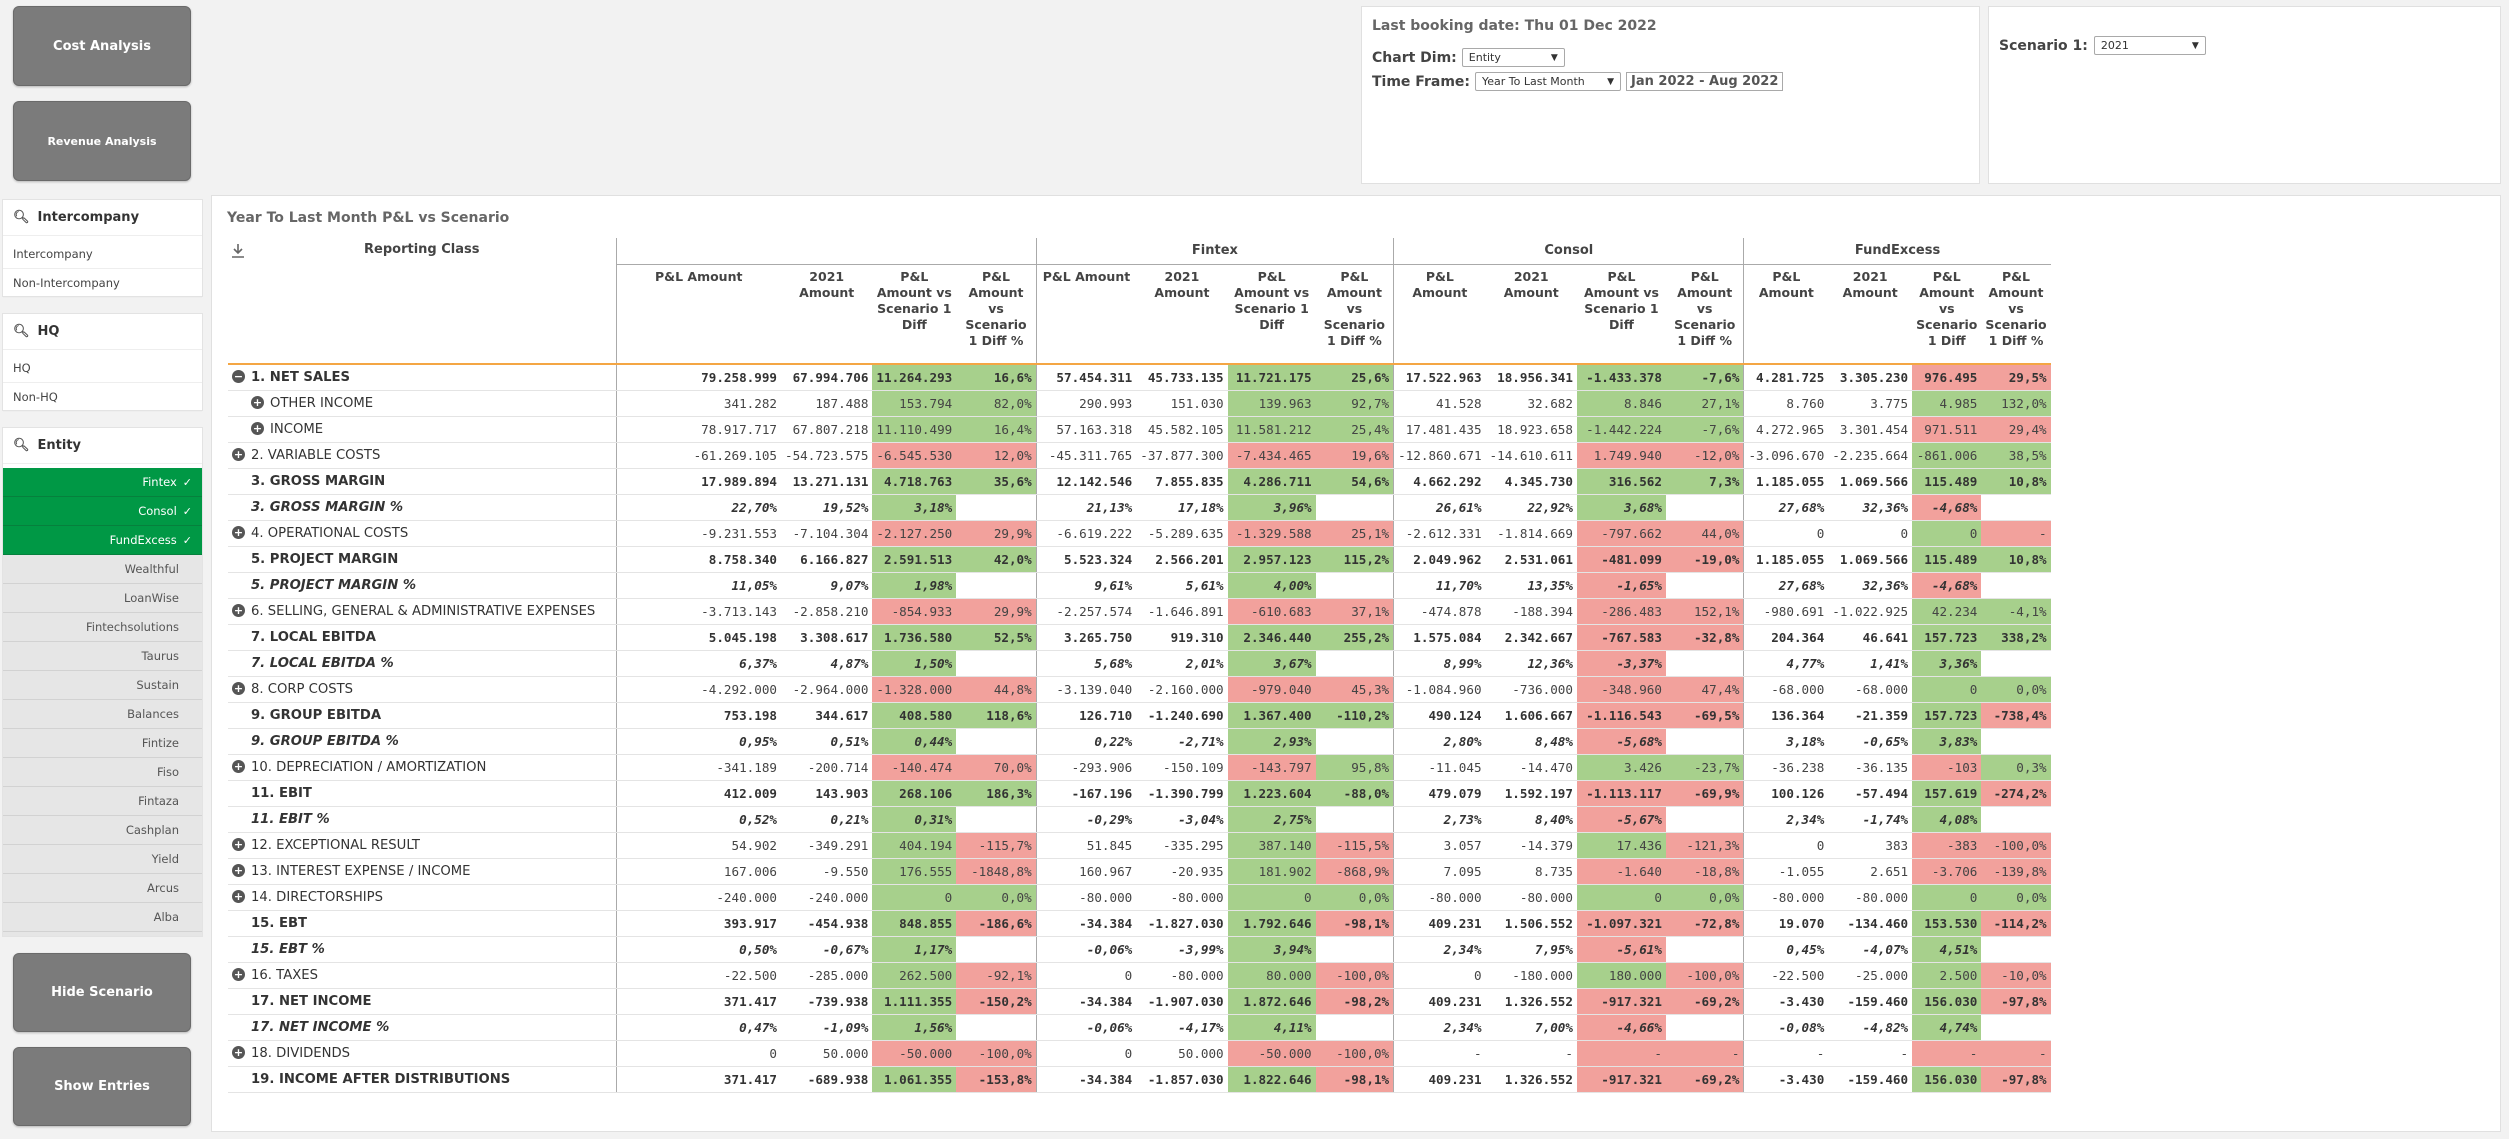  What do you see at coordinates (284, 975) in the screenshot?
I see `row-label-text: 16. TAXES` at bounding box center [284, 975].